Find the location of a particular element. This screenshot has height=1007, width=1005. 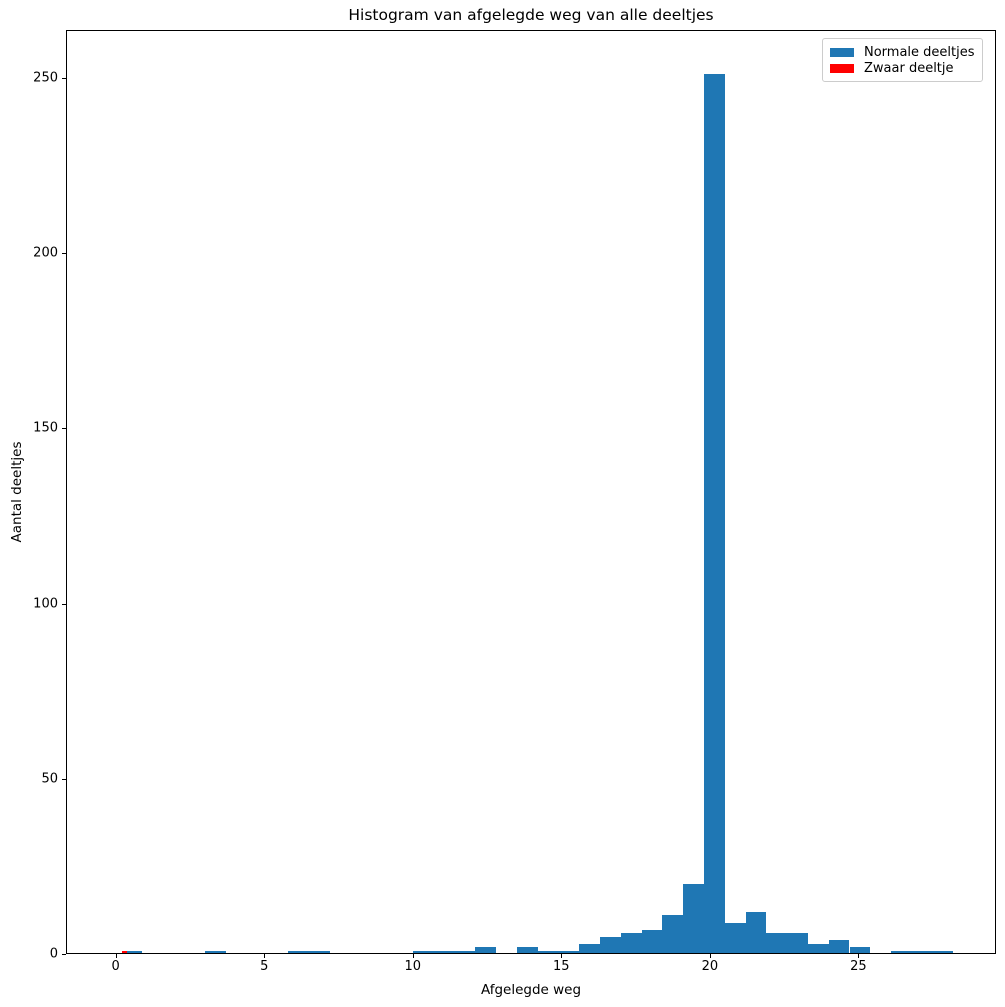

y-axis-label: Aantal deeltjes is located at coordinates (17, 492).